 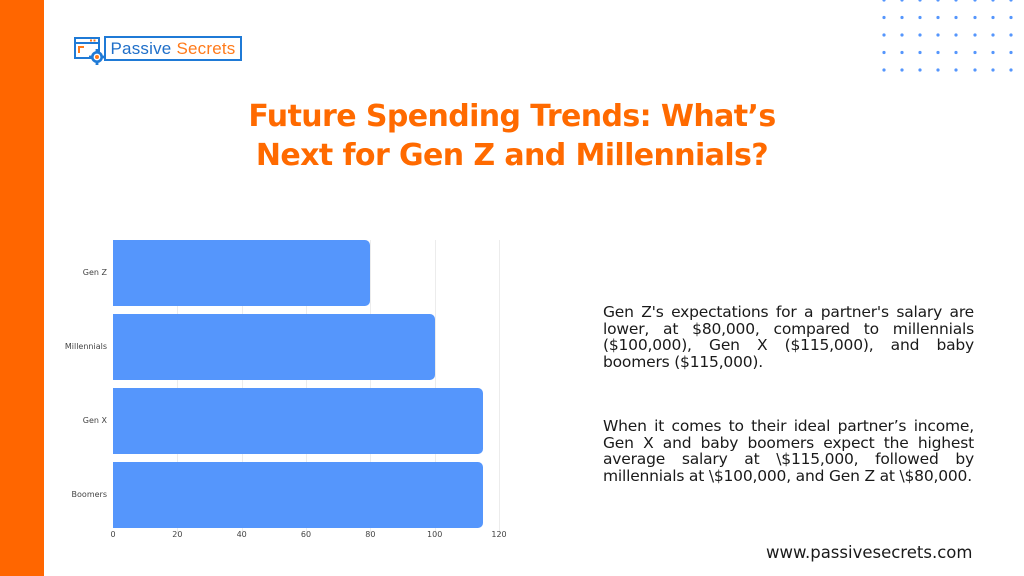 What do you see at coordinates (274, 347) in the screenshot?
I see `bar-millennials` at bounding box center [274, 347].